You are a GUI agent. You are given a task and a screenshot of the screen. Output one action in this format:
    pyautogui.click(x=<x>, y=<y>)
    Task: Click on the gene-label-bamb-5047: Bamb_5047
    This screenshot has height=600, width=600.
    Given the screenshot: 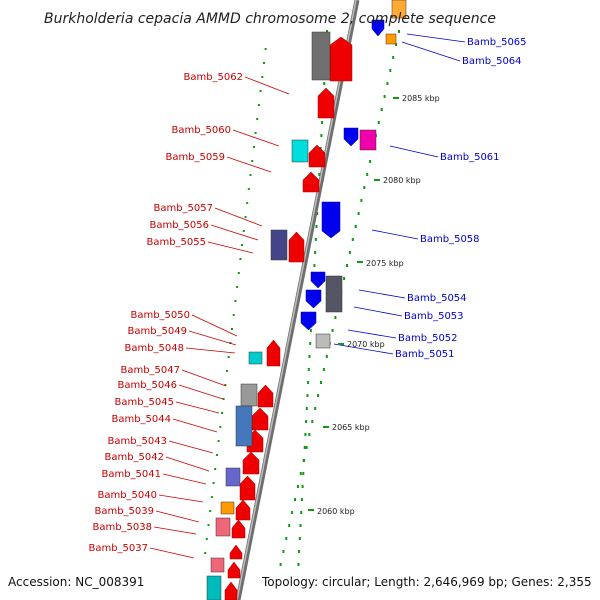 What is the action you would take?
    pyautogui.click(x=150, y=370)
    